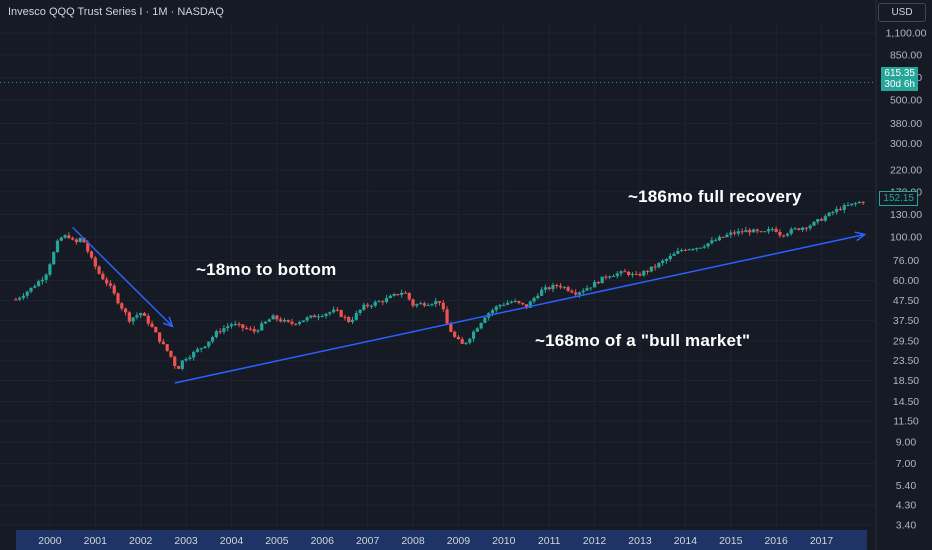 The image size is (932, 550). What do you see at coordinates (906, 238) in the screenshot?
I see `y-tick-label: 100.00` at bounding box center [906, 238].